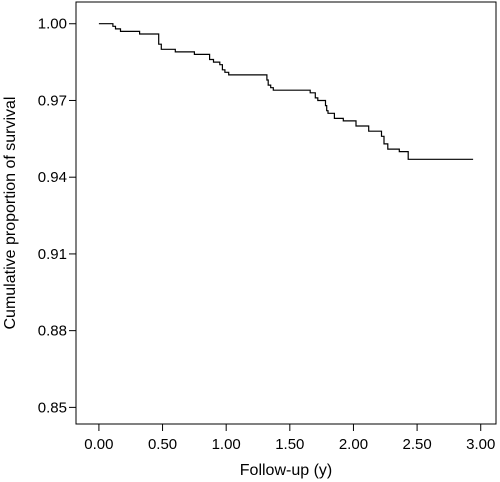 This screenshot has width=500, height=482. What do you see at coordinates (416, 444) in the screenshot?
I see `x-tick-label: 2.50` at bounding box center [416, 444].